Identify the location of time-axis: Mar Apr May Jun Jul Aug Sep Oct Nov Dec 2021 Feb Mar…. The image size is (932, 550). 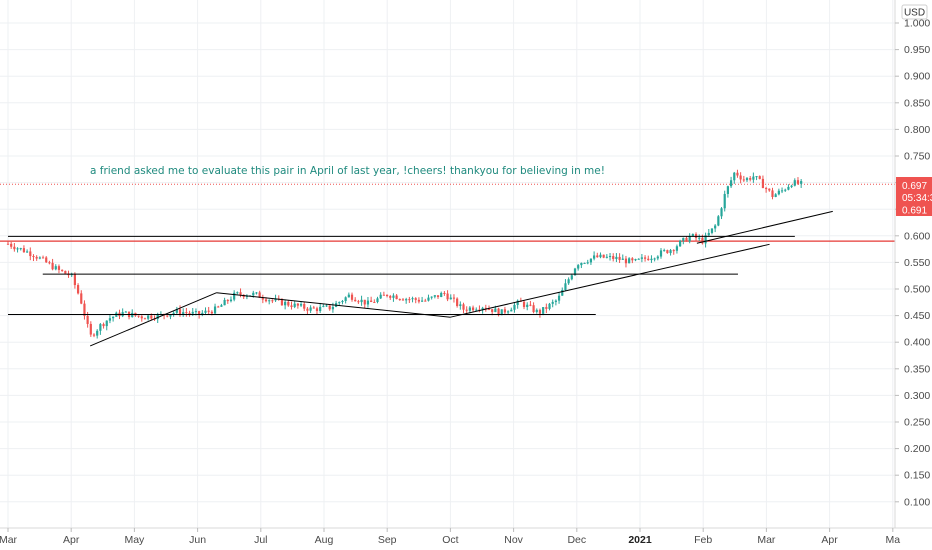
(450, 537).